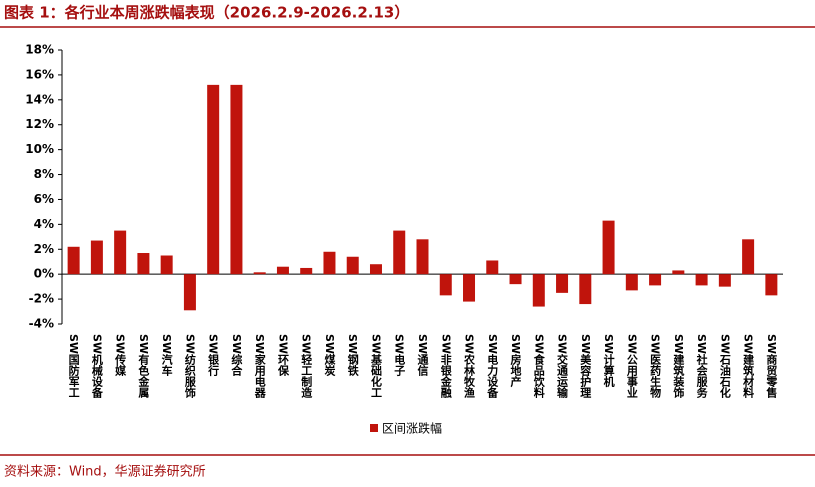  What do you see at coordinates (44, 249) in the screenshot?
I see `y-tick-label: 2%` at bounding box center [44, 249].